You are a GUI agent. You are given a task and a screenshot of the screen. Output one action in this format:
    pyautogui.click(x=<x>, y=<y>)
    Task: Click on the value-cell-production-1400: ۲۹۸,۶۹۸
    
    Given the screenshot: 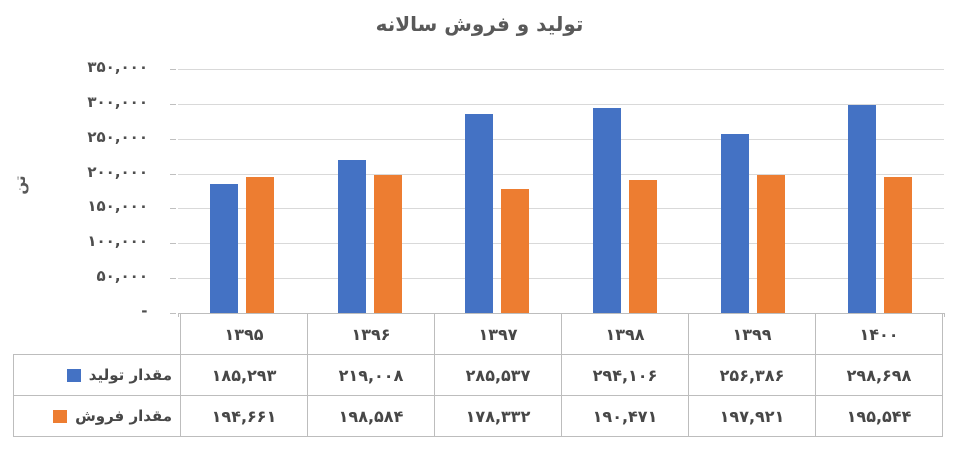 What is the action you would take?
    pyautogui.click(x=879, y=375)
    